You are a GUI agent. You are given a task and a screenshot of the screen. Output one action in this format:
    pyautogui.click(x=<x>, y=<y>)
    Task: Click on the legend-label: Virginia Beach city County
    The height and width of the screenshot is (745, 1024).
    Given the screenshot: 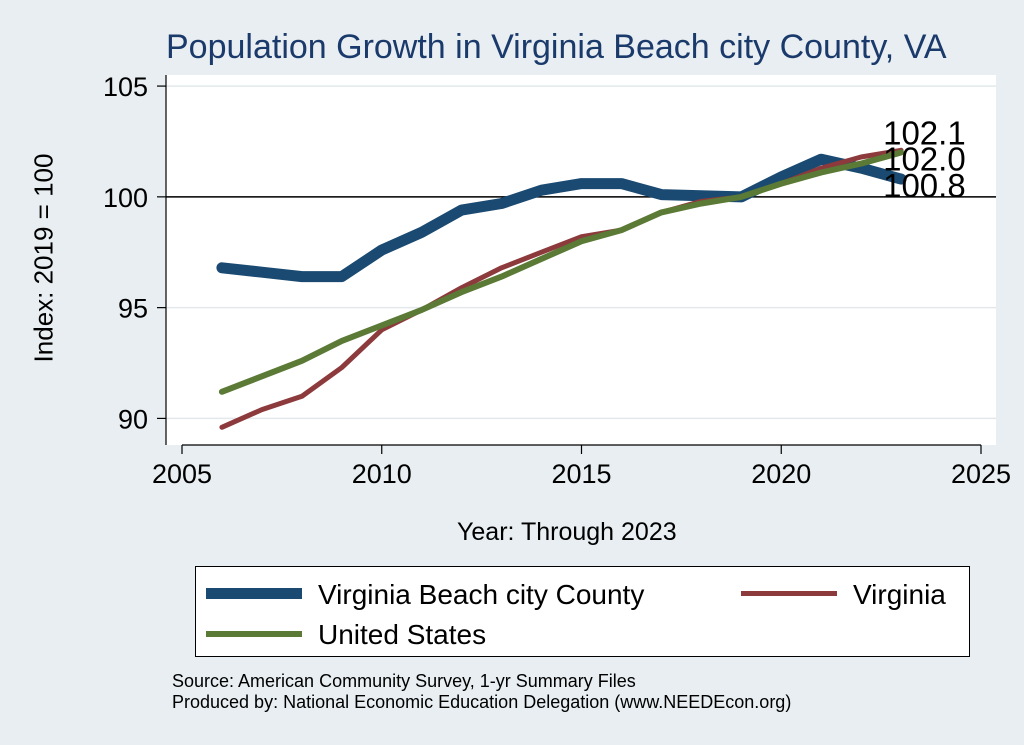 What is the action you would take?
    pyautogui.click(x=481, y=594)
    